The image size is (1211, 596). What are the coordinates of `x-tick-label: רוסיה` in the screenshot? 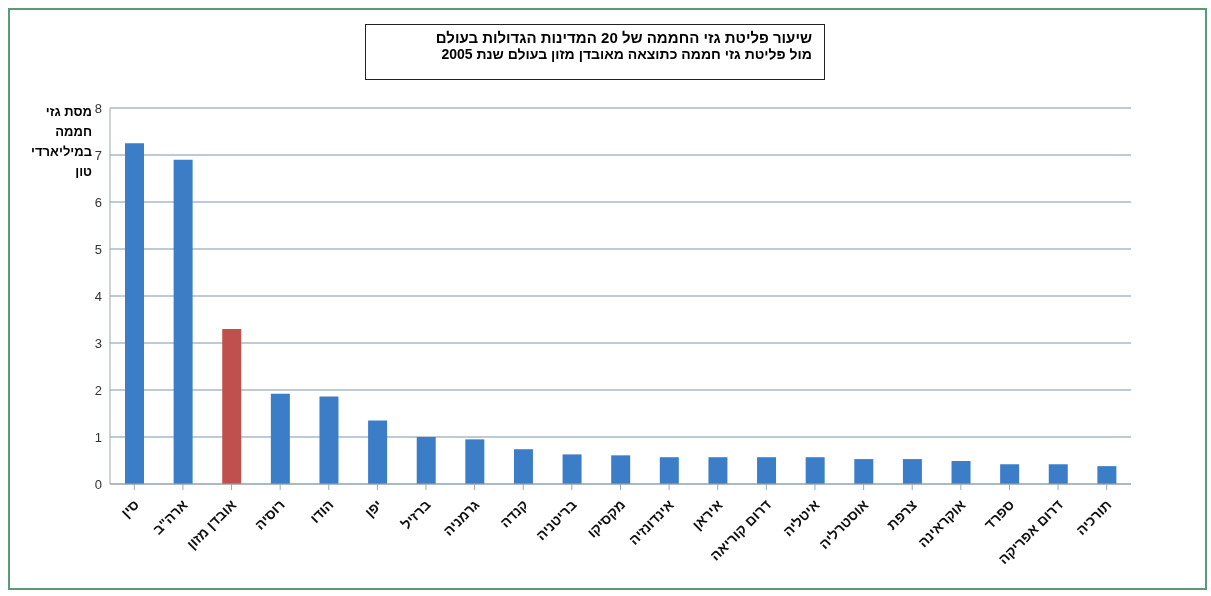 It's located at (269, 514).